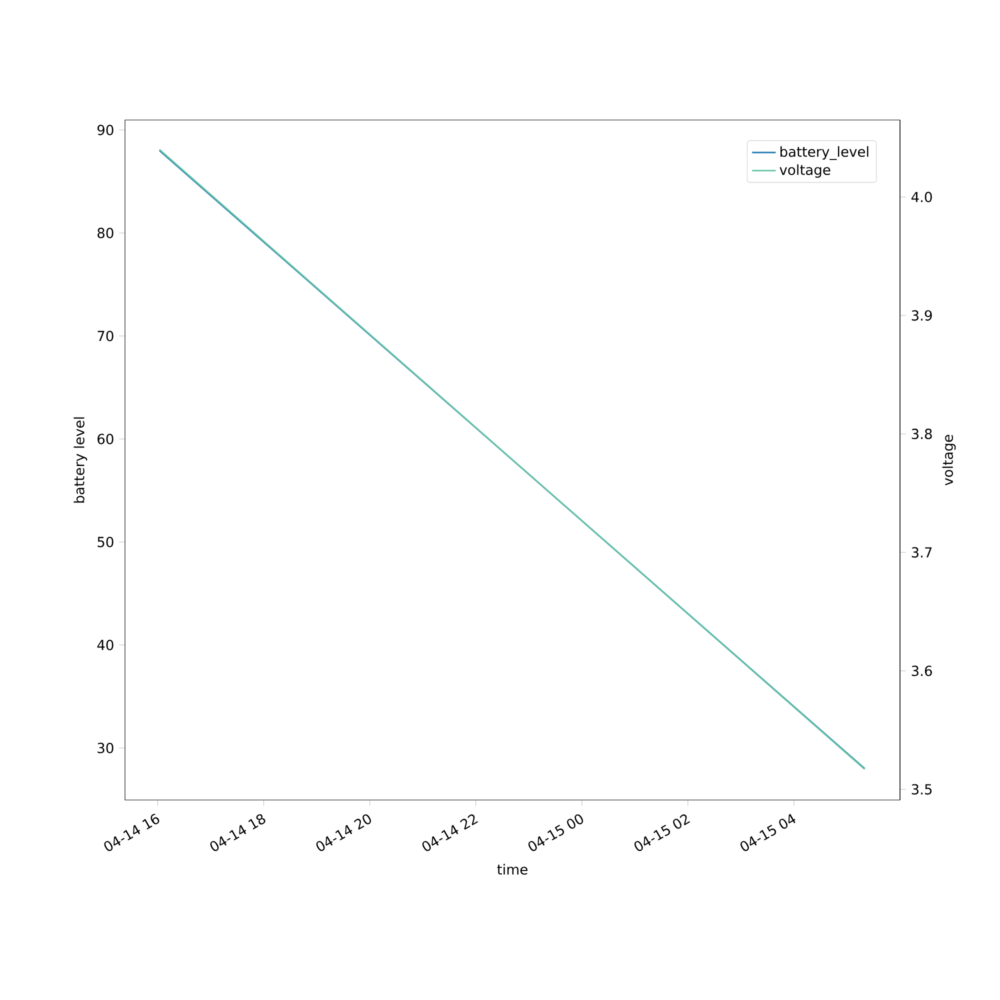  Describe the element at coordinates (512, 869) in the screenshot. I see `x-axis-title: time` at that location.